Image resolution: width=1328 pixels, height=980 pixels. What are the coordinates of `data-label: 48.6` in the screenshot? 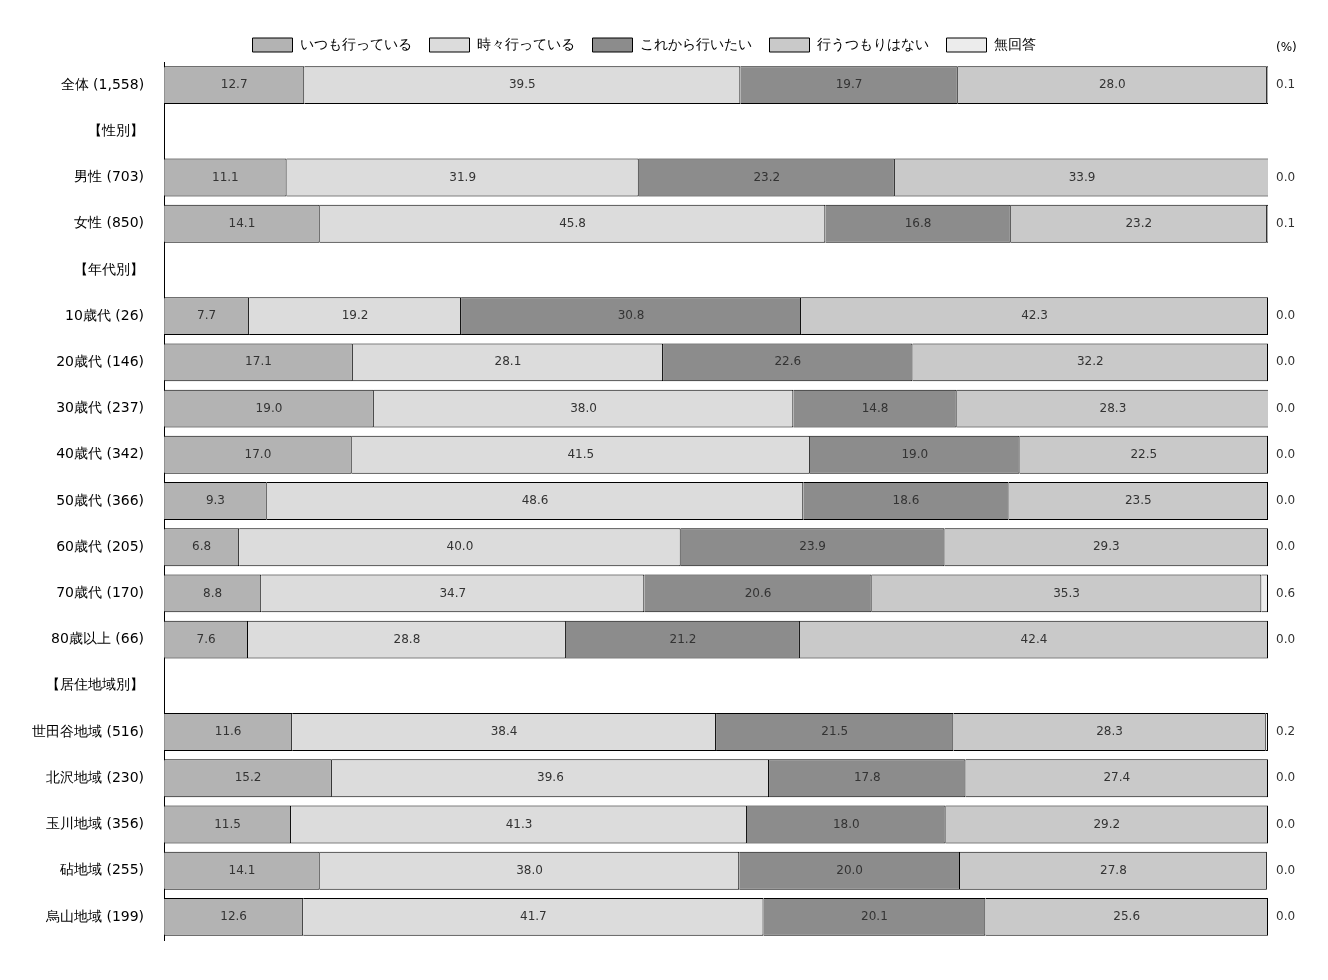 It's located at (535, 500).